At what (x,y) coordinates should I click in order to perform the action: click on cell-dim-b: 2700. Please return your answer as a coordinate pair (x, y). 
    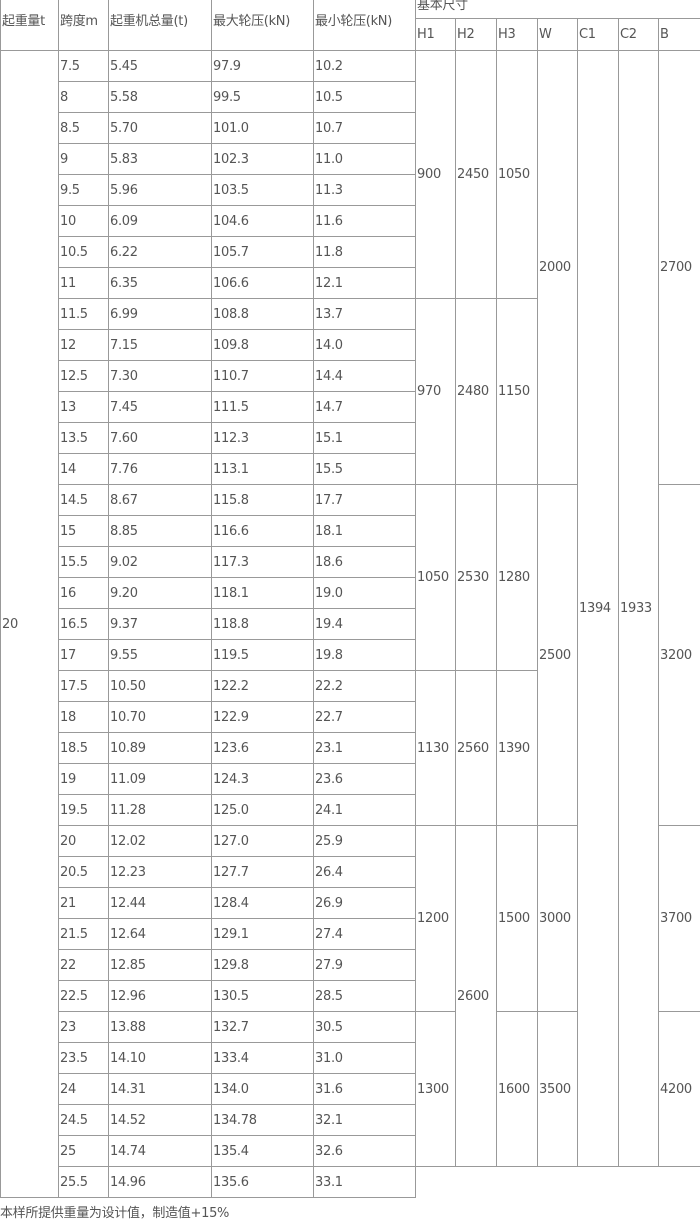
    Looking at the image, I should click on (678, 267).